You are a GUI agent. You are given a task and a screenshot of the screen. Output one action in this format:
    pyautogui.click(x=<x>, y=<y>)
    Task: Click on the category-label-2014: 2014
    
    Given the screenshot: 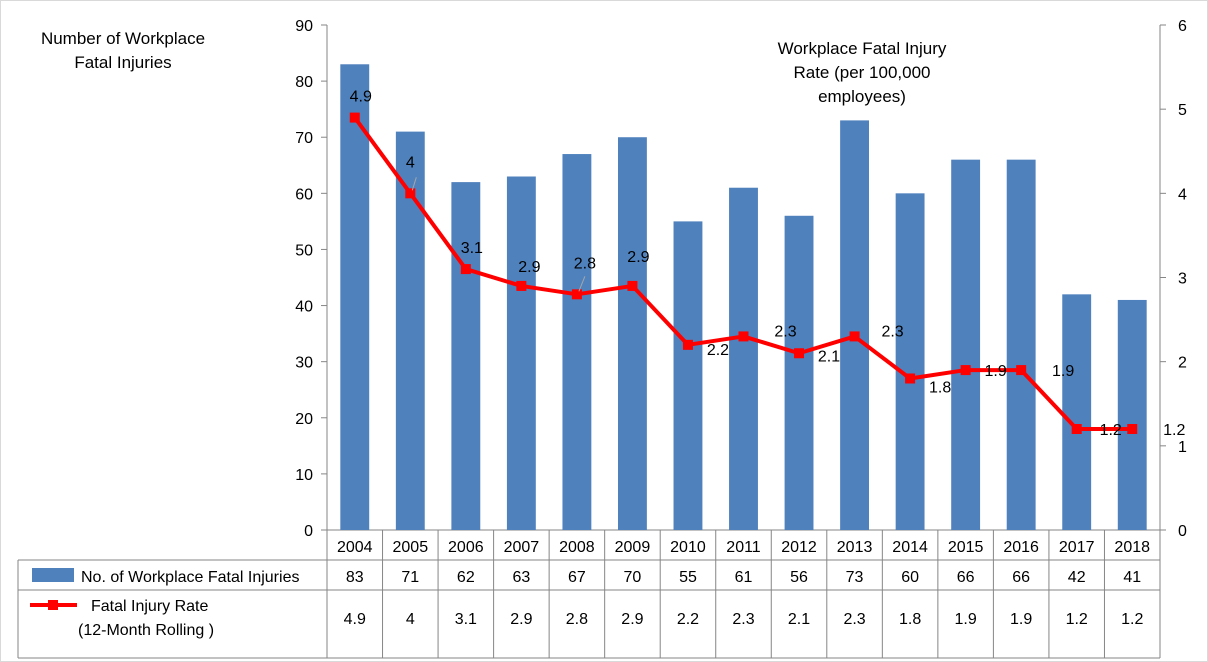 What is the action you would take?
    pyautogui.click(x=910, y=547)
    